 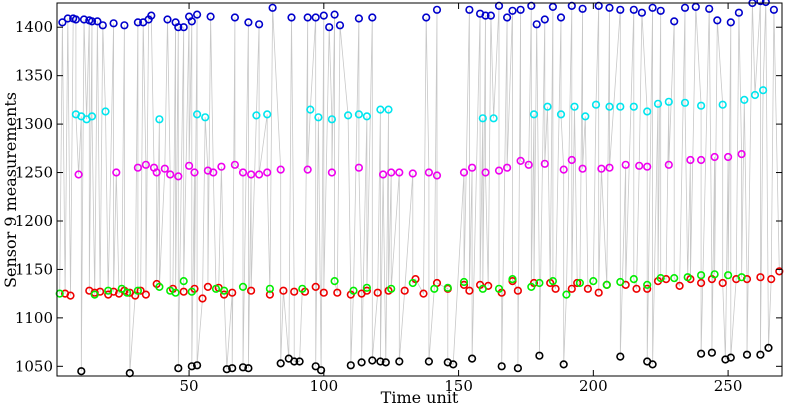 What do you see at coordinates (419, 105) in the screenshot?
I see `series-cluster-cyan` at bounding box center [419, 105].